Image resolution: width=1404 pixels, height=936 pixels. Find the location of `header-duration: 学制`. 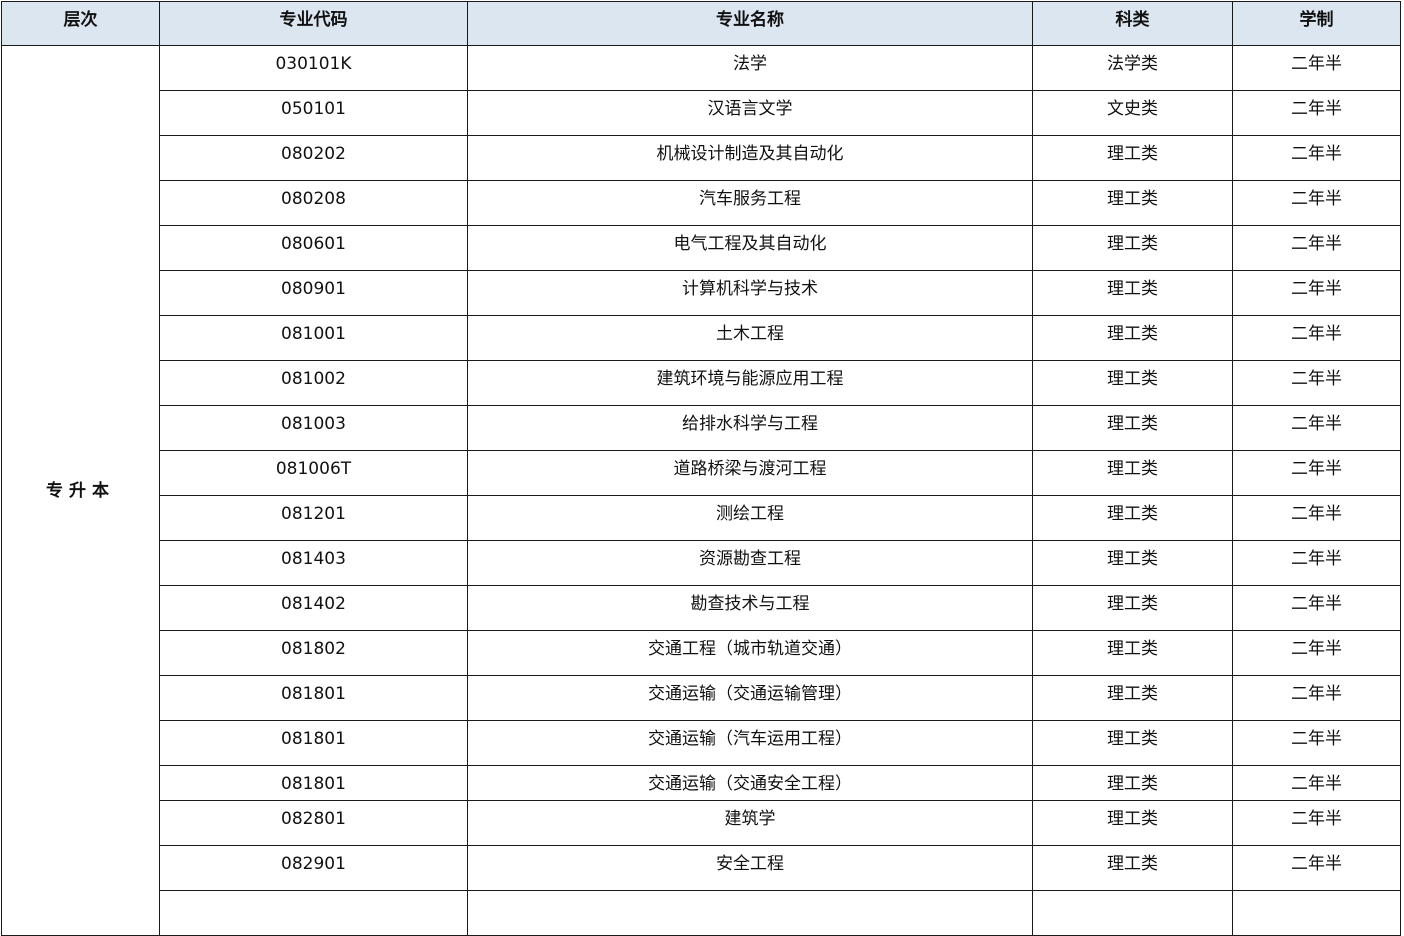

header-duration: 学制 is located at coordinates (1316, 23).